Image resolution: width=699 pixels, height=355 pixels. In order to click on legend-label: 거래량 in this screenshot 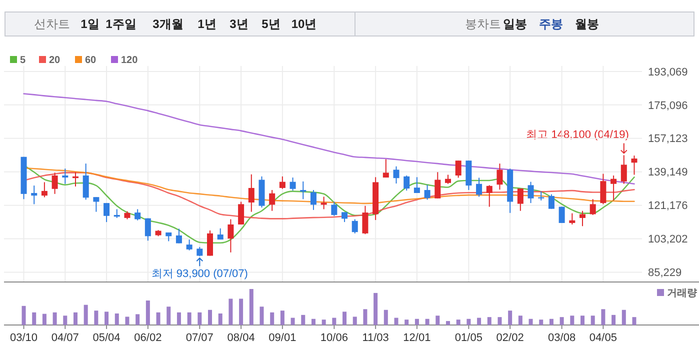, I will do `click(682, 293)`.